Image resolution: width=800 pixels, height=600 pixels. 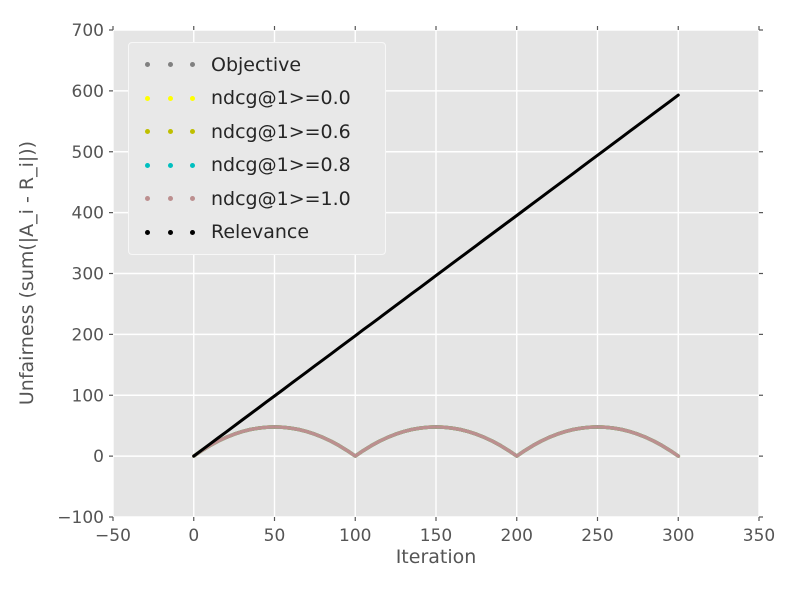 What do you see at coordinates (88, 396) in the screenshot?
I see `y-tick-label: 100` at bounding box center [88, 396].